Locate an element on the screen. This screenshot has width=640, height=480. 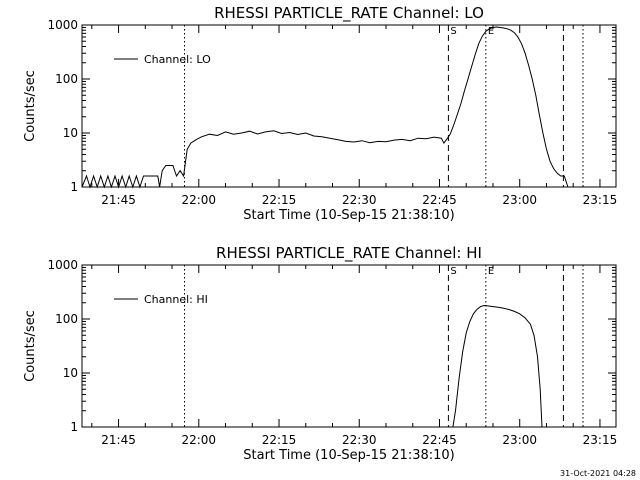
series-line-channel-hi is located at coordinates (497, 366).